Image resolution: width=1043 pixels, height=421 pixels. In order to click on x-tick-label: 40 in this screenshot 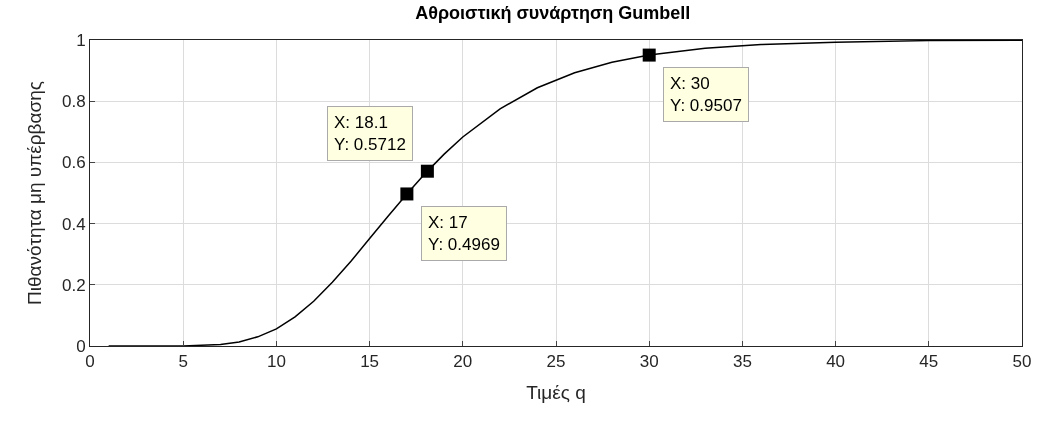, I will do `click(836, 362)`.